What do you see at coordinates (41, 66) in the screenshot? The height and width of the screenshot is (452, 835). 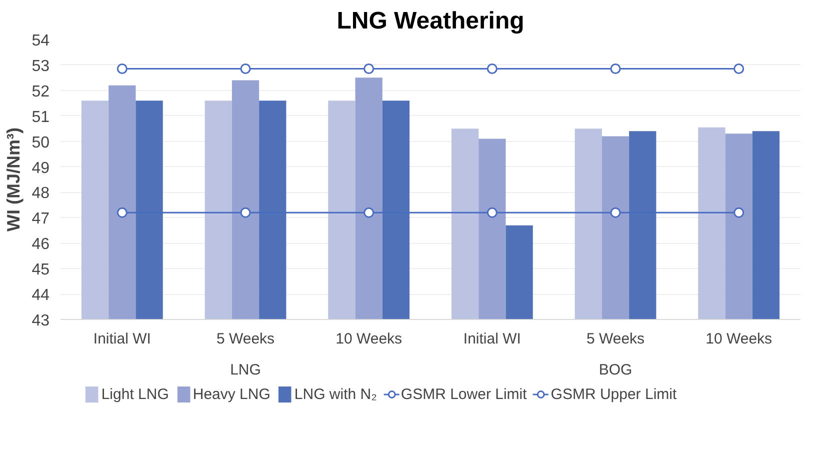 I see `y-tick-label: 53` at bounding box center [41, 66].